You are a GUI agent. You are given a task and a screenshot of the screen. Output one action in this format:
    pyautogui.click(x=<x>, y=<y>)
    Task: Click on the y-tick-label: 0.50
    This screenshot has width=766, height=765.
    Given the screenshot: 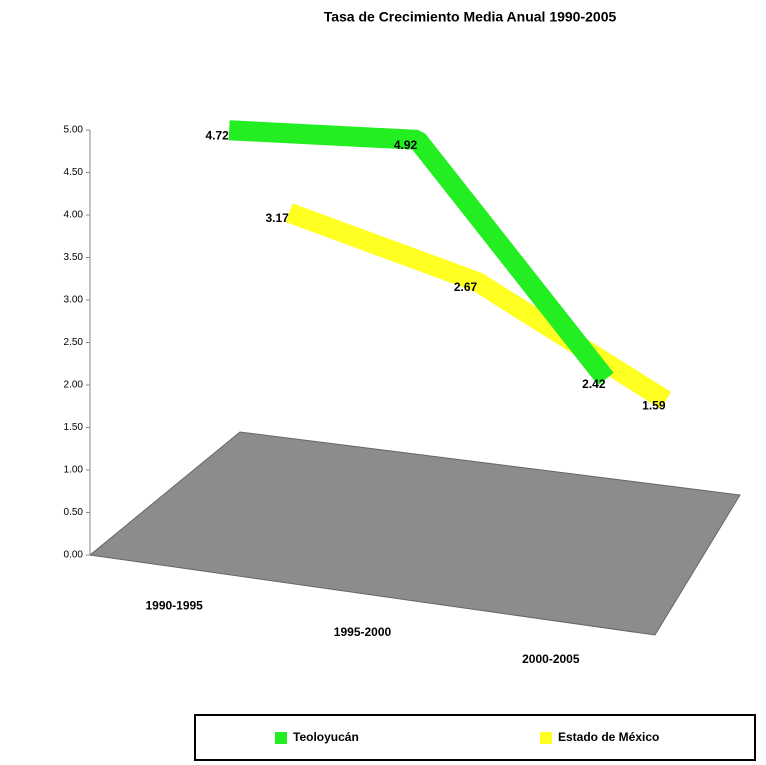 What is the action you would take?
    pyautogui.click(x=74, y=512)
    